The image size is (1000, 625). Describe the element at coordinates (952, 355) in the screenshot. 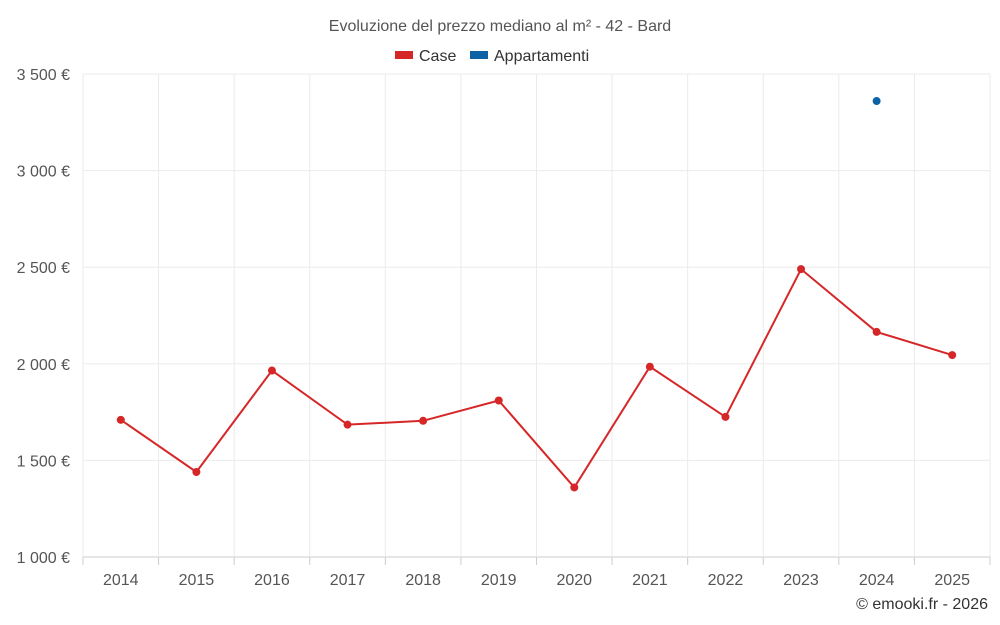

I see `data-point-case-2025` at that location.